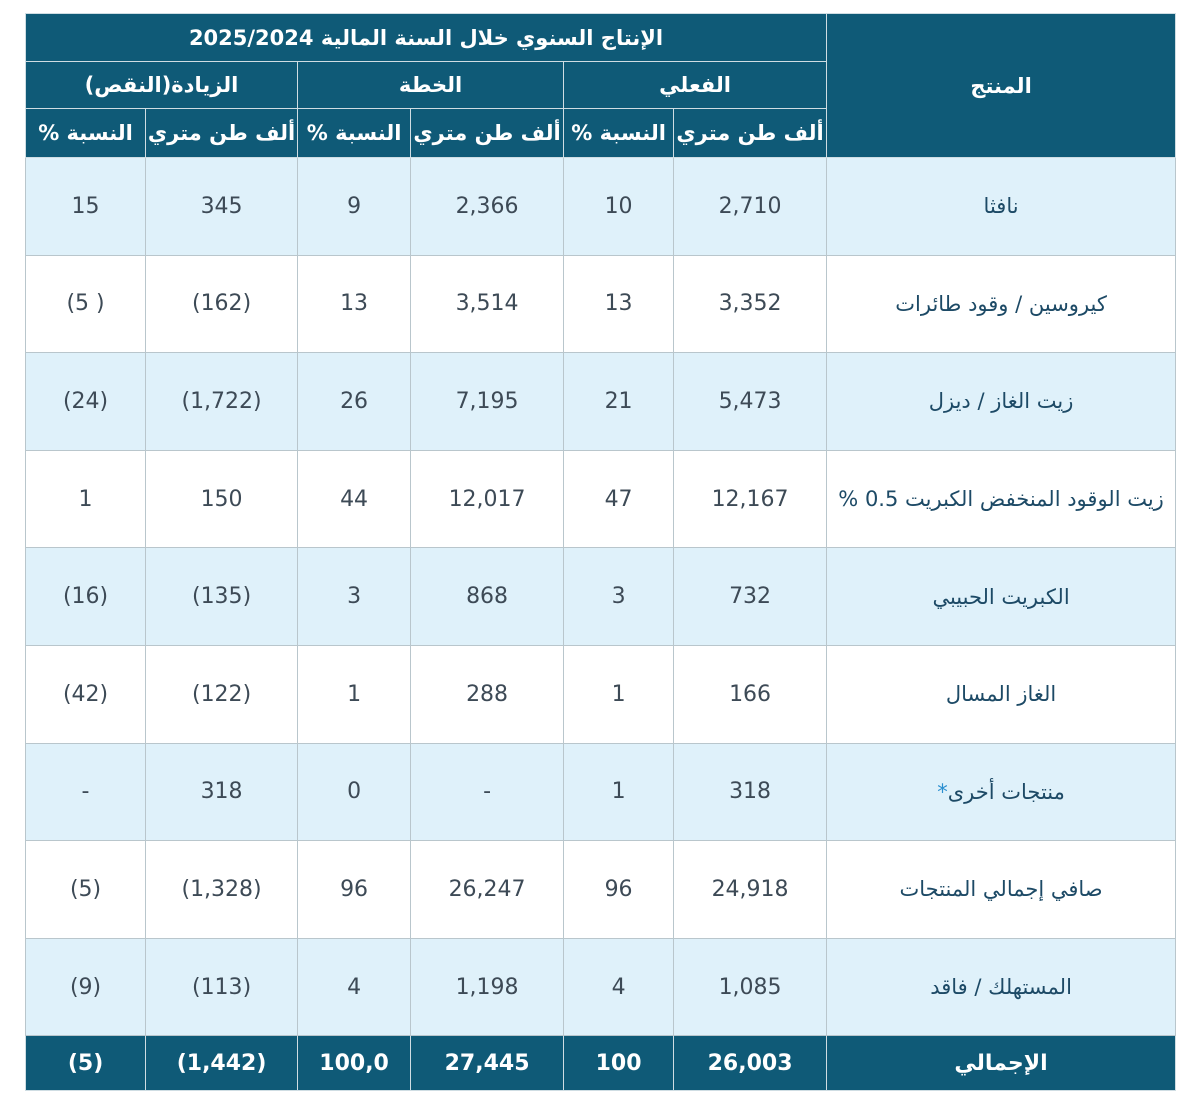 Image resolution: width=1200 pixels, height=1114 pixels. What do you see at coordinates (619, 499) in the screenshot?
I see `value-cell: 47` at bounding box center [619, 499].